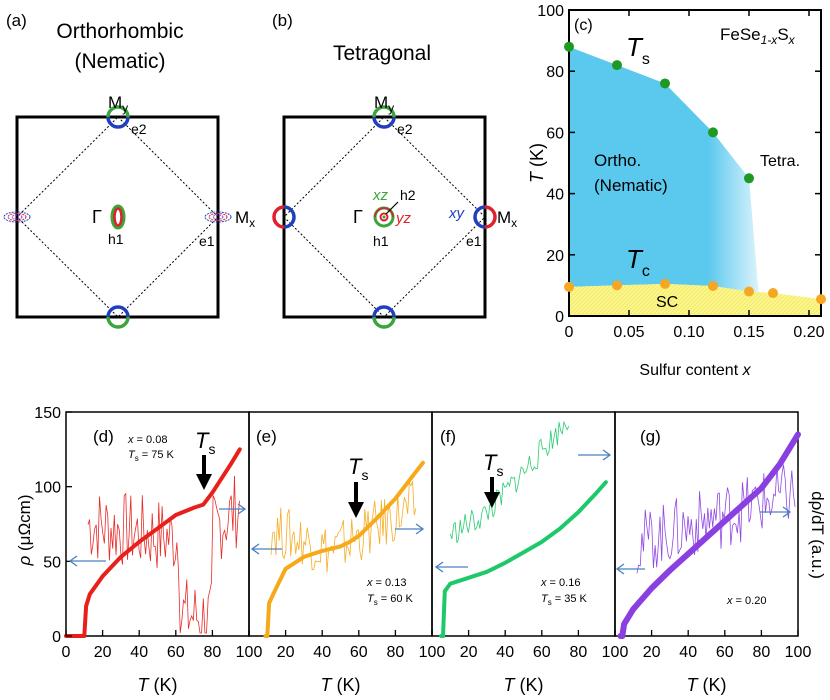 The height and width of the screenshot is (700, 830). Describe the element at coordinates (537, 163) in the screenshot. I see `panel-c-ylabel: T (K)` at that location.